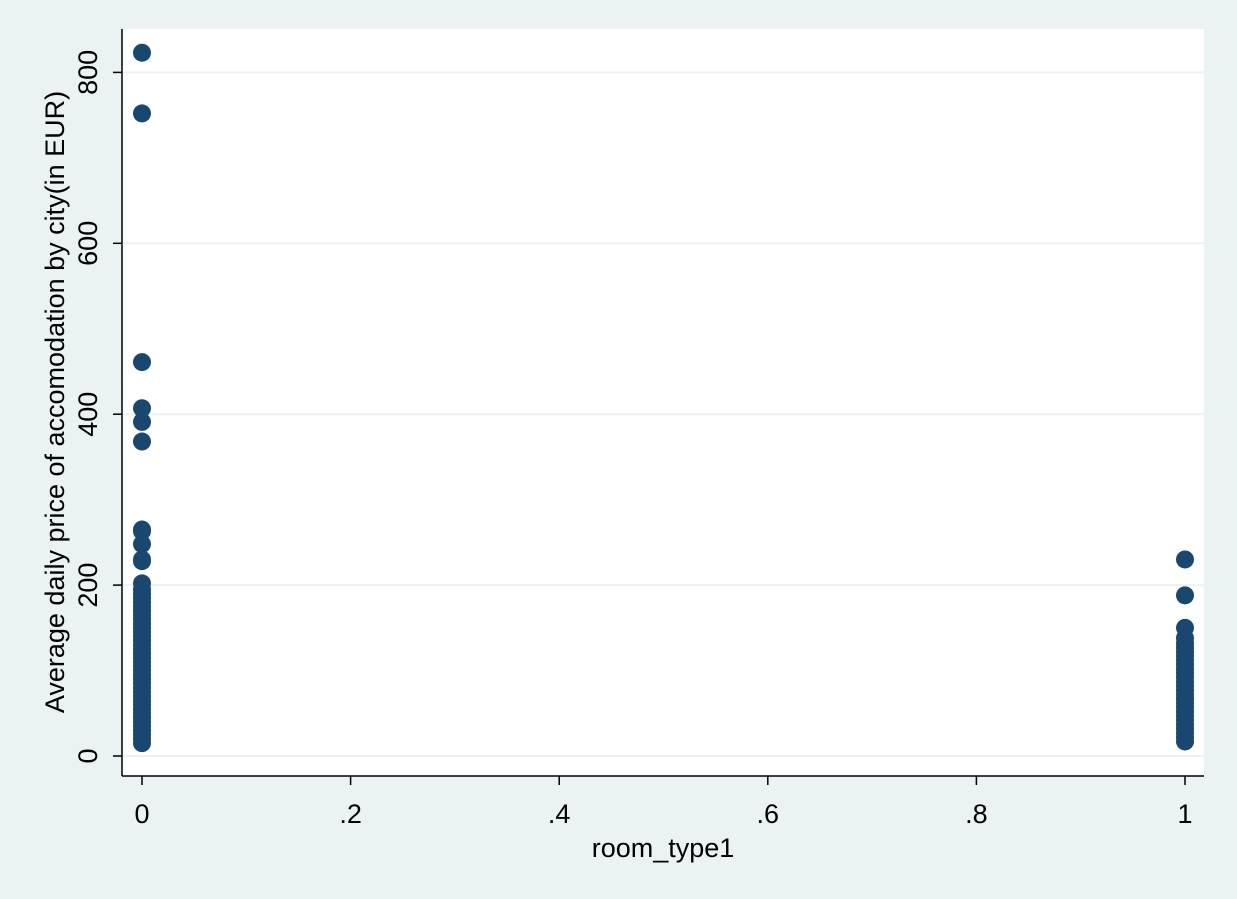 This screenshot has width=1237, height=899. What do you see at coordinates (976, 814) in the screenshot?
I see `x-tick-label: .8` at bounding box center [976, 814].